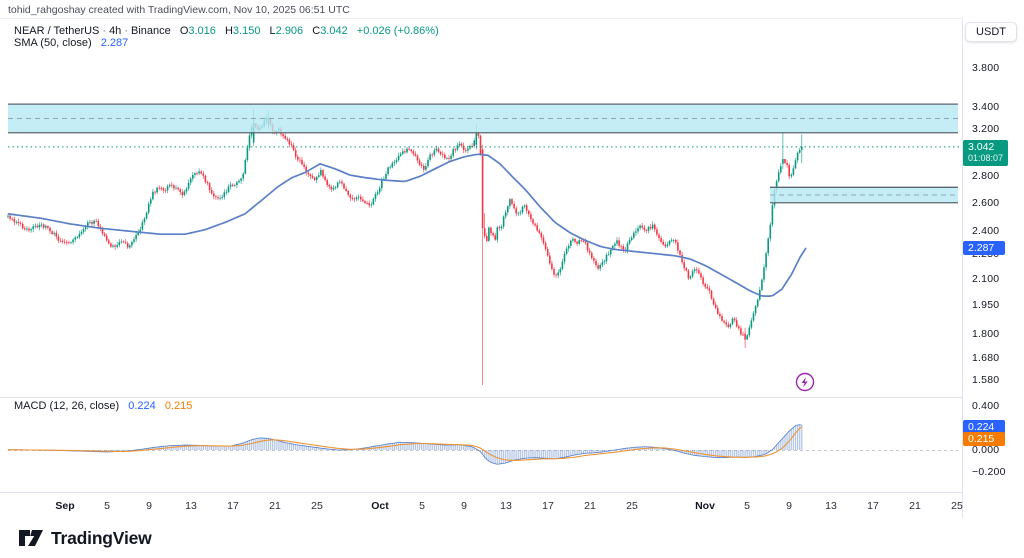 The width and height of the screenshot is (1024, 558). What do you see at coordinates (101, 537) in the screenshot?
I see `tradingview-logo-text: TradingView` at bounding box center [101, 537].